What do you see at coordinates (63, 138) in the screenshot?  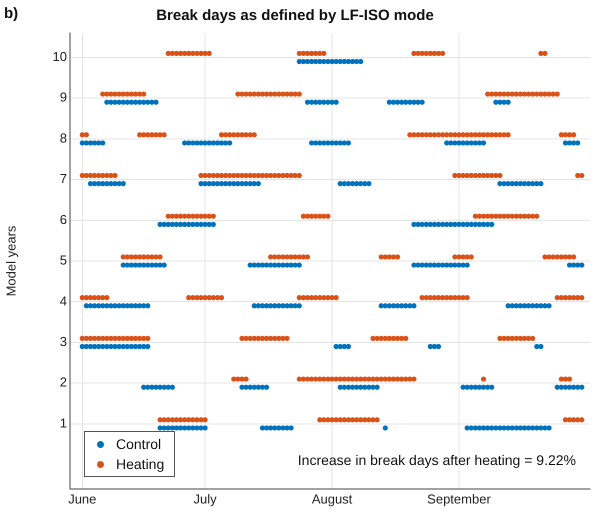 I see `y-tick-label: 8` at bounding box center [63, 138].